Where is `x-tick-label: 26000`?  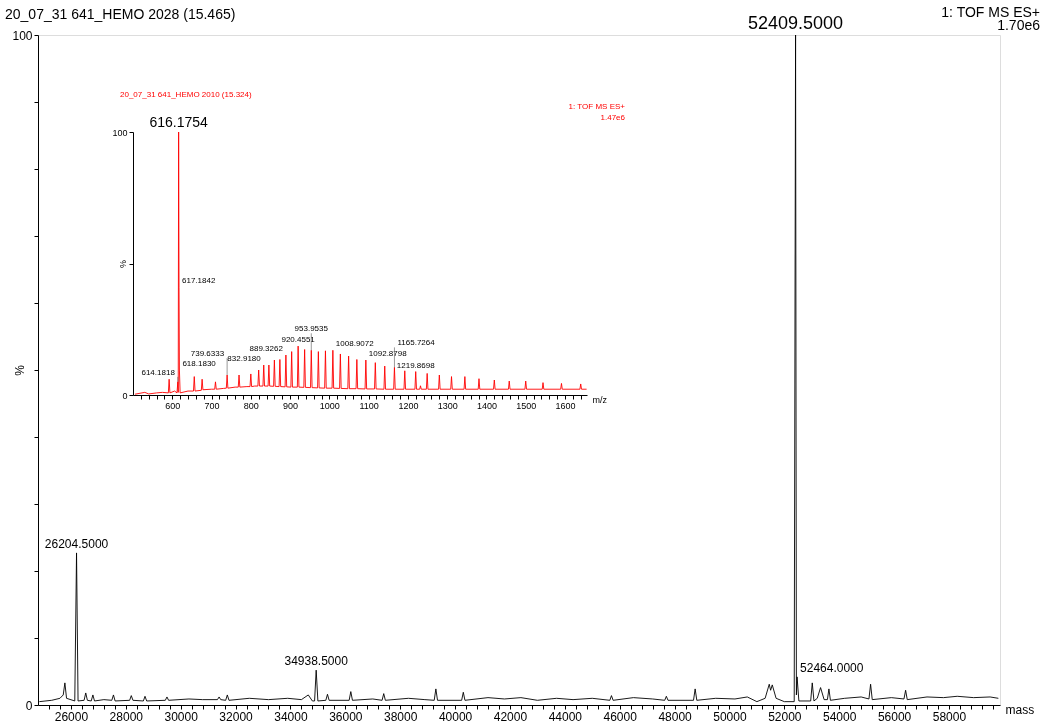 x-tick-label: 26000 is located at coordinates (71, 716).